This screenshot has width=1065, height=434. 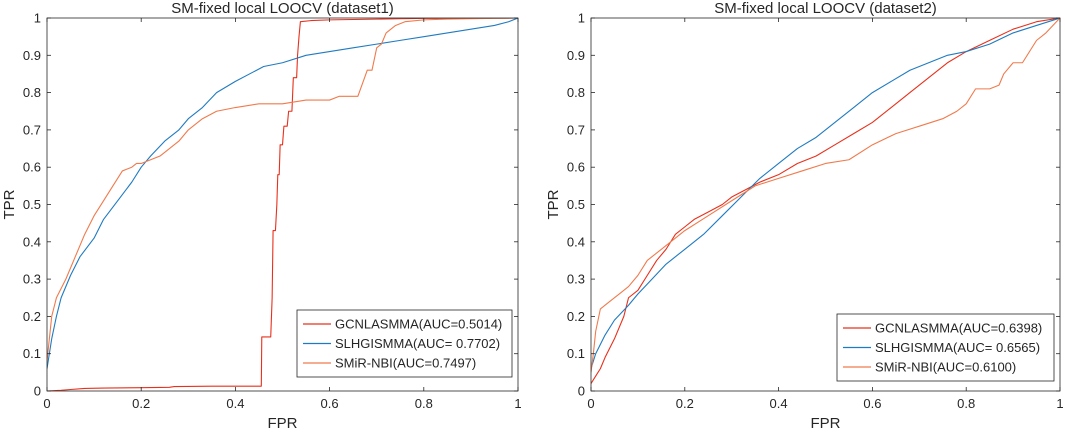 I want to click on legend-entry-label: GCNLASMMA(AUC=0.5014), so click(x=418, y=324).